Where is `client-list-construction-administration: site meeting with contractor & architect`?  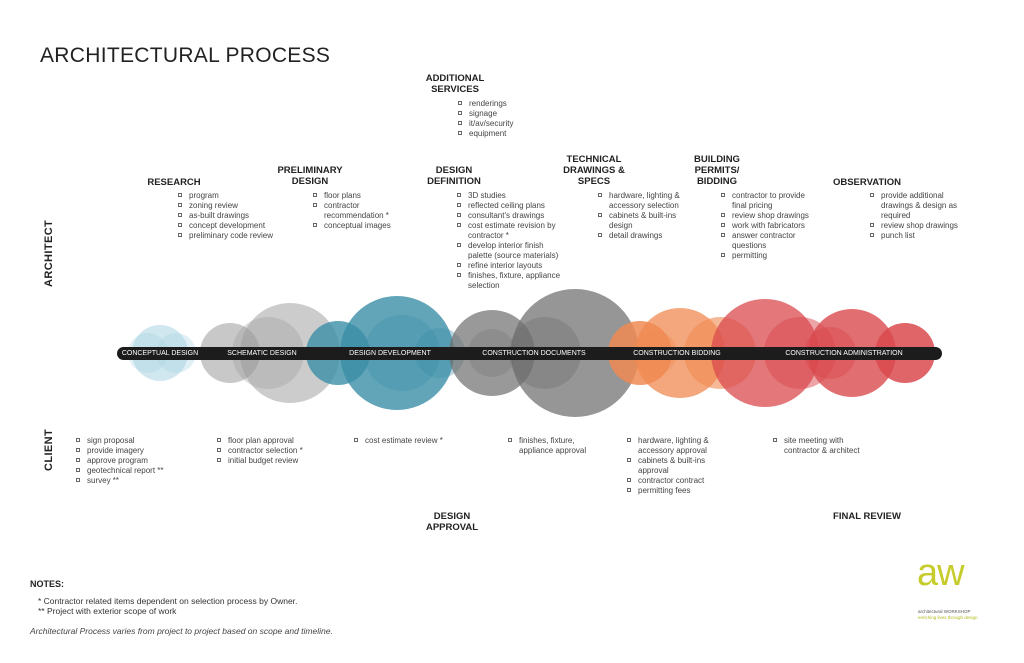
client-list-construction-administration: site meeting with contractor & architect is located at coordinates (823, 446).